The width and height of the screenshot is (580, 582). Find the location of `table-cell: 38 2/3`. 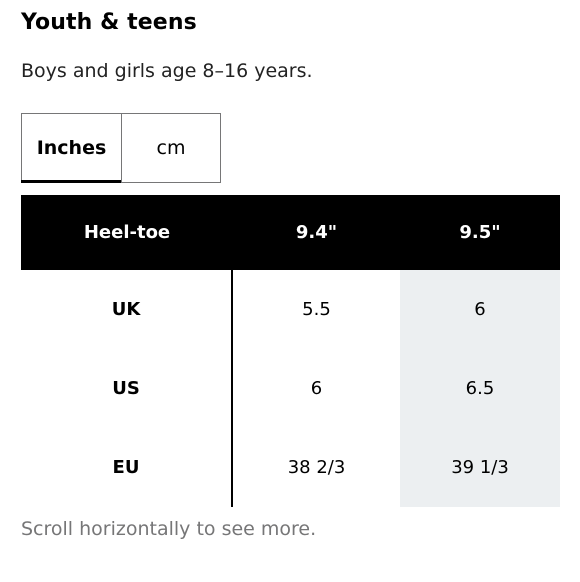

table-cell: 38 2/3 is located at coordinates (316, 467).